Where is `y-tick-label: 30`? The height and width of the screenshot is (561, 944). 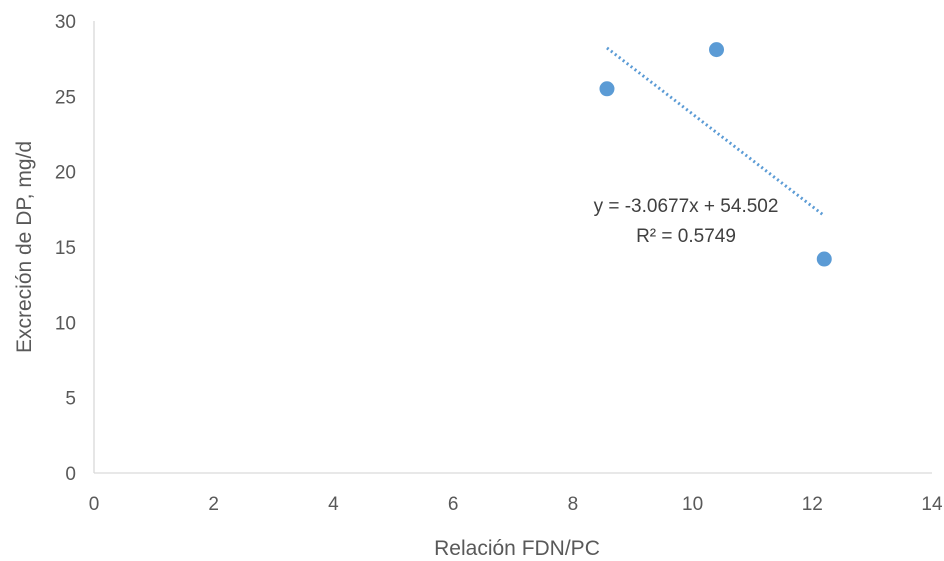
y-tick-label: 30 is located at coordinates (65, 22).